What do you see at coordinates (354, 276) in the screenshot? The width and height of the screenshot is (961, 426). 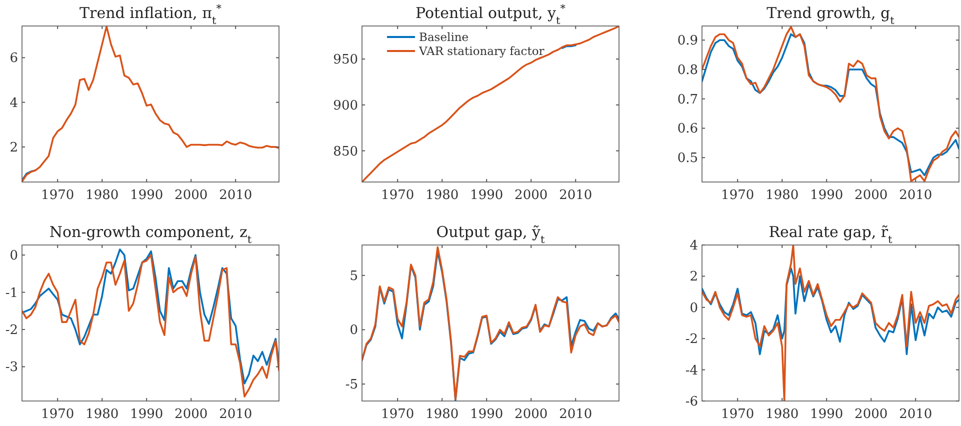 I see `y-tick-label: 5` at bounding box center [354, 276].